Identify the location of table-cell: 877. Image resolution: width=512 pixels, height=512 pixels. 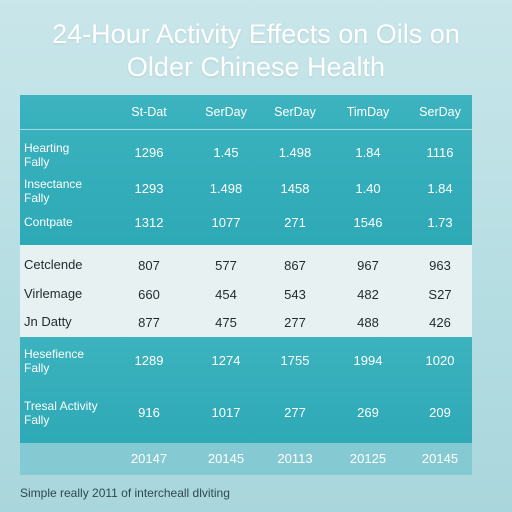
(149, 322).